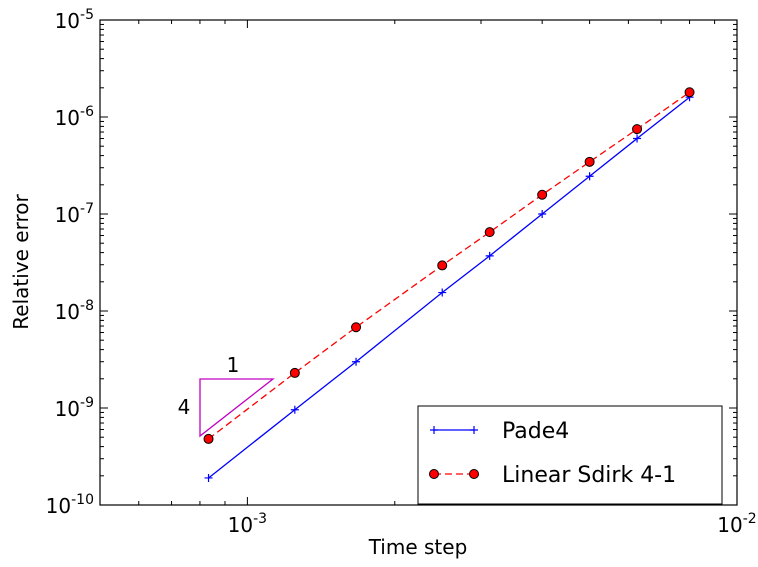 This screenshot has width=758, height=567. I want to click on slope-triangle, so click(237, 408).